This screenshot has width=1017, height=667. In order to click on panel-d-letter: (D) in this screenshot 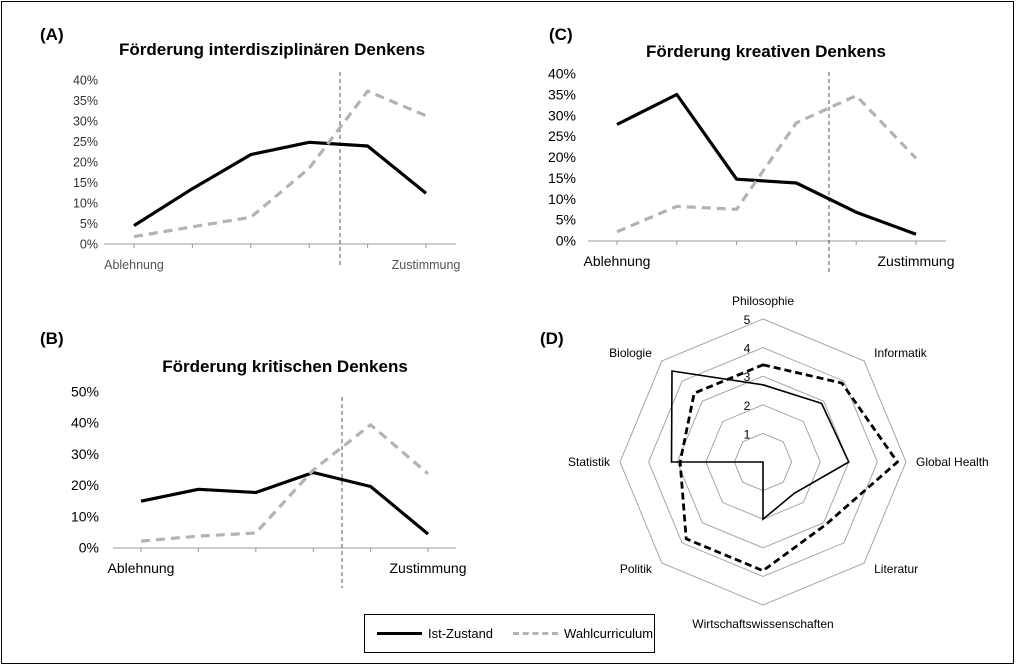, I will do `click(552, 338)`.